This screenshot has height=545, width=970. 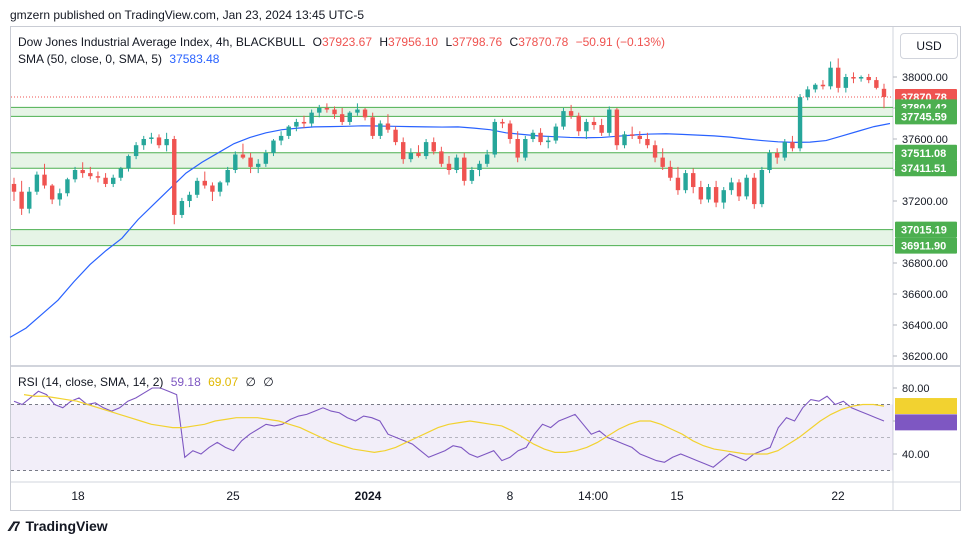 What do you see at coordinates (929, 46) in the screenshot?
I see `currency-button: USD` at bounding box center [929, 46].